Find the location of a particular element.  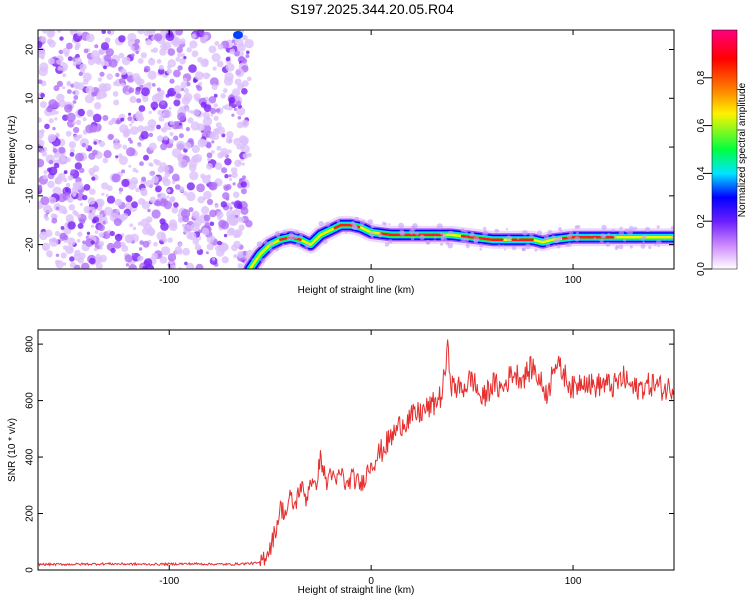

colorbar-ticks: 0.0 0.2 0.4 0.6 0.8 is located at coordinates (704, 173).